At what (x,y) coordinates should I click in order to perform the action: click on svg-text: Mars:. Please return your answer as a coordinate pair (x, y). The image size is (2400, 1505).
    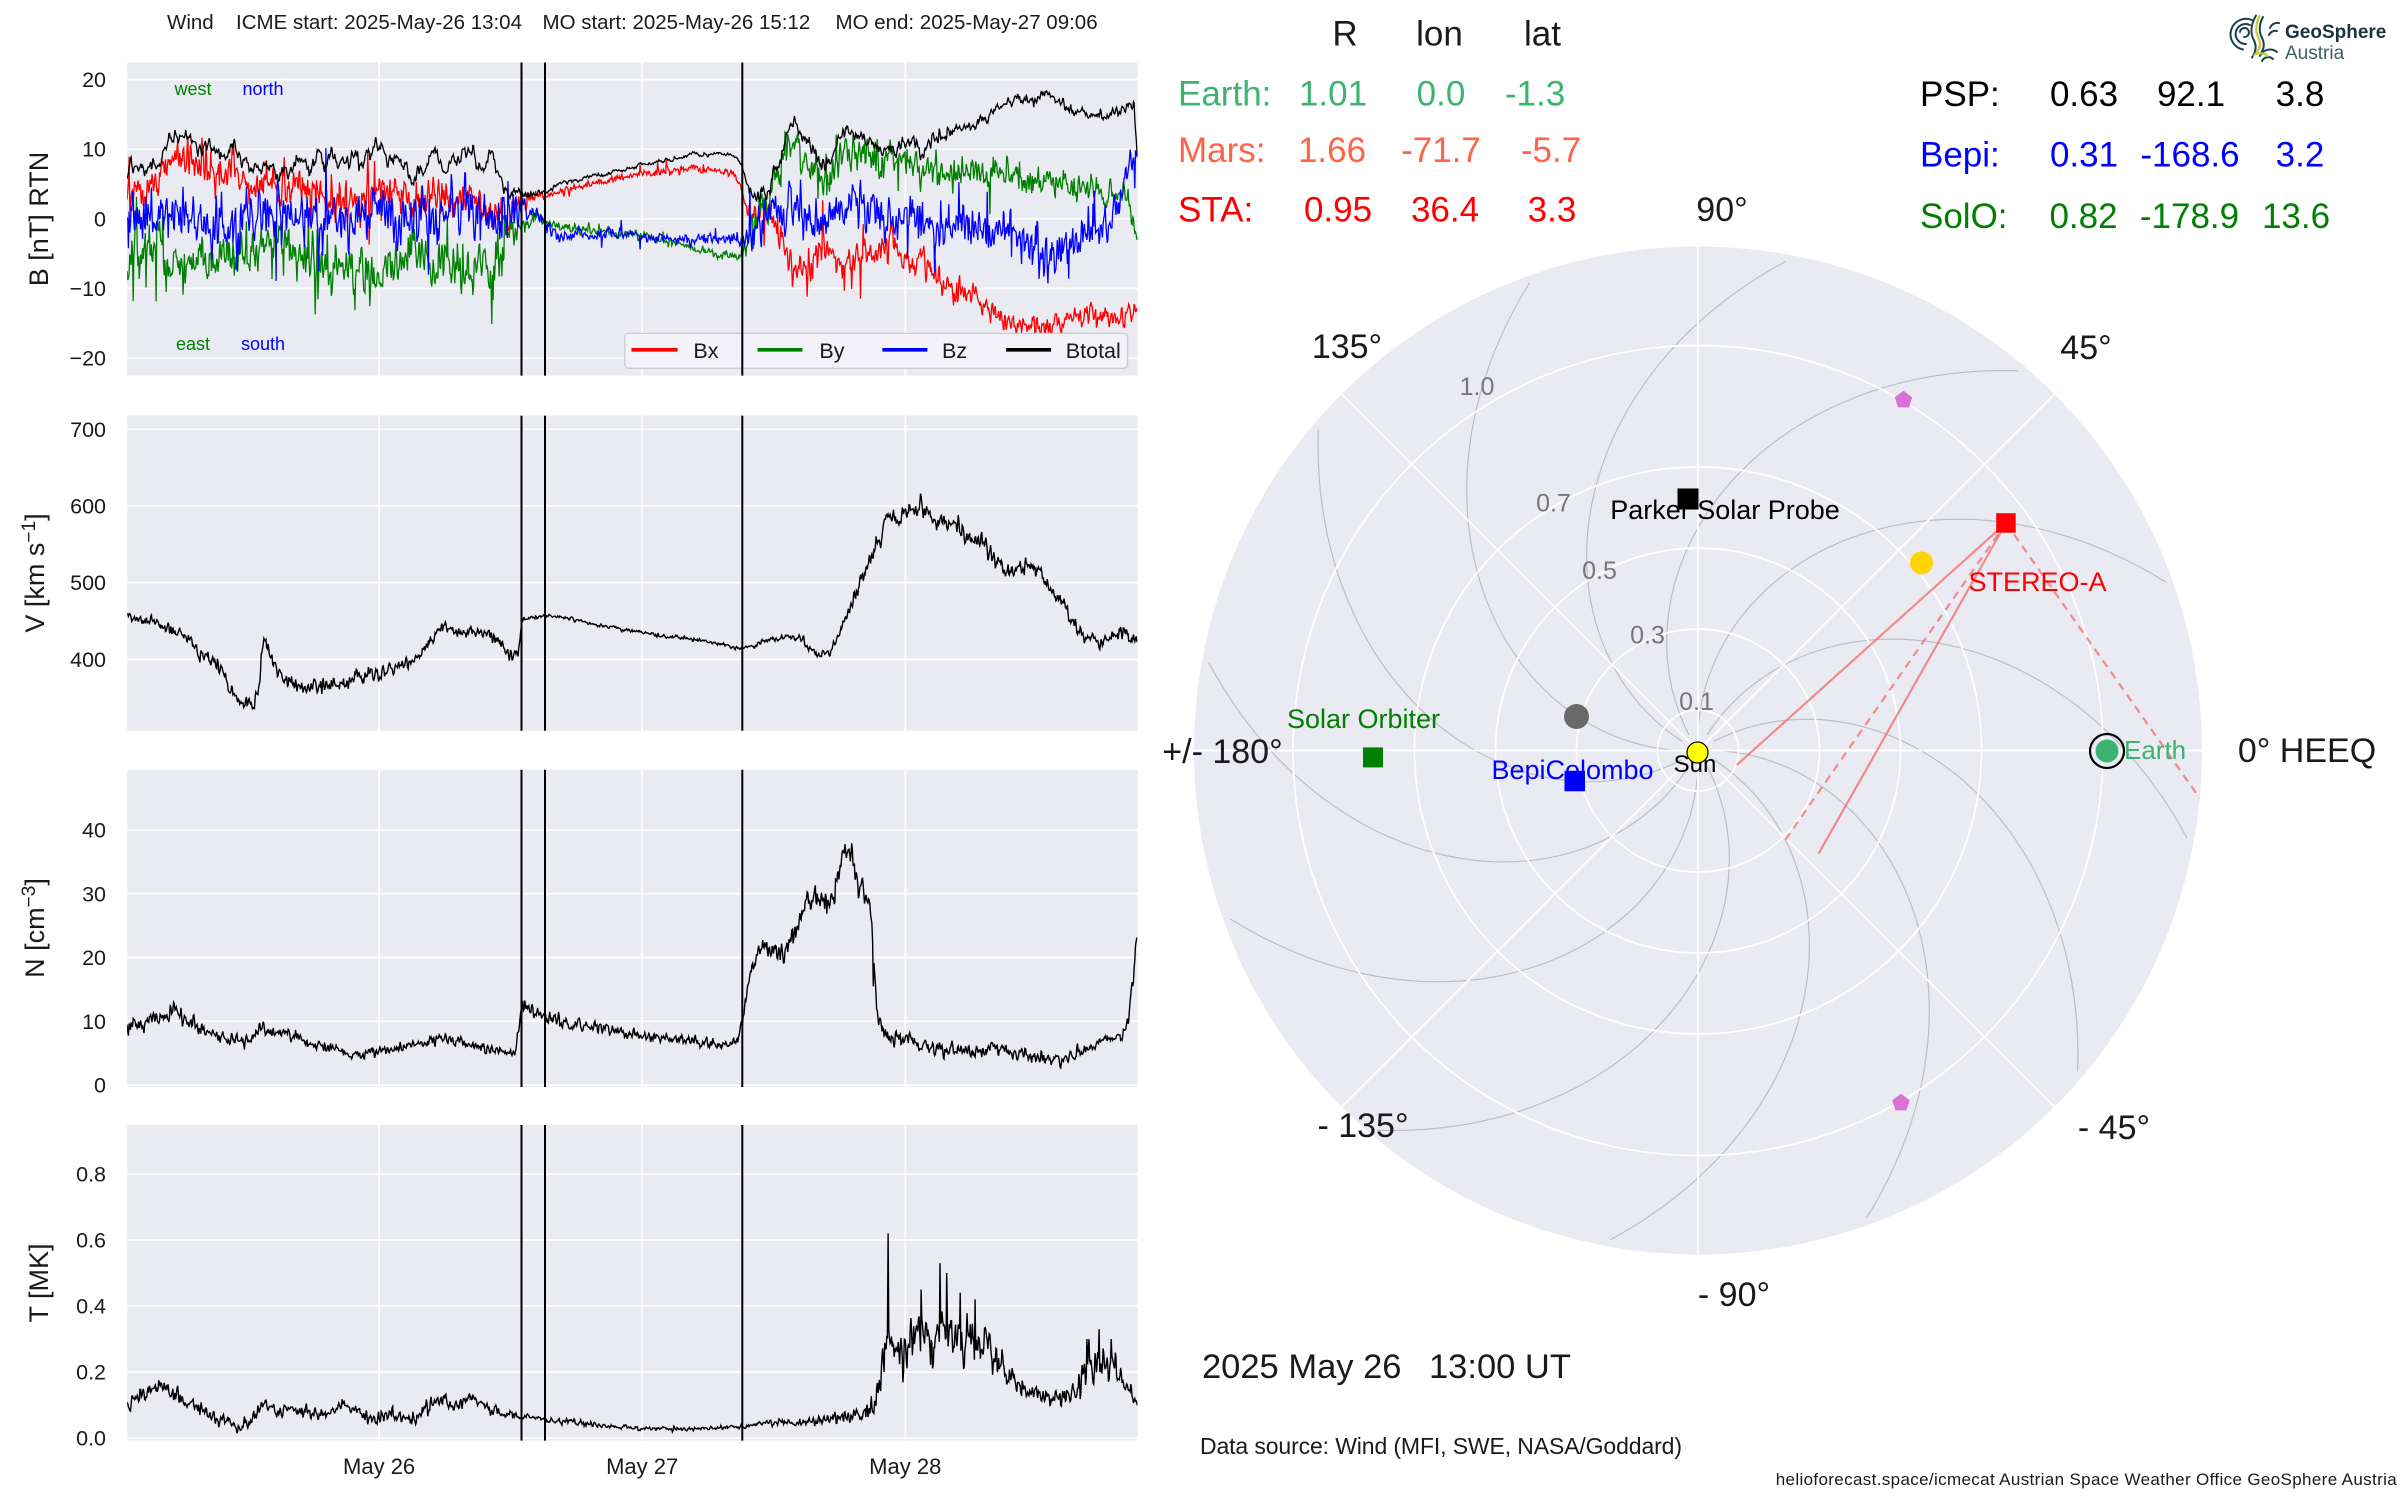
    Looking at the image, I should click on (1222, 150).